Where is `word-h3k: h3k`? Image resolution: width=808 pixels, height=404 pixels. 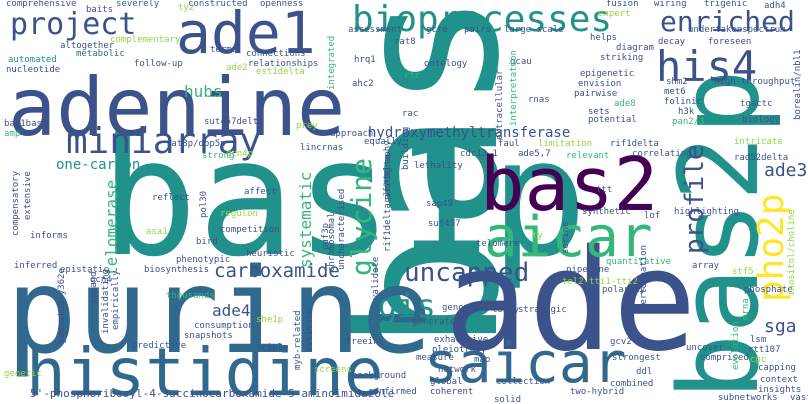 word-h3k: h3k is located at coordinates (686, 112).